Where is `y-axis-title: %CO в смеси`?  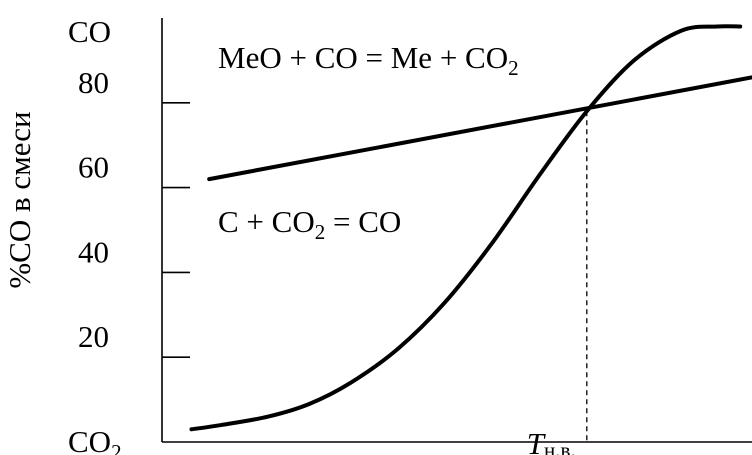 y-axis-title: %CO в смеси is located at coordinates (19, 199).